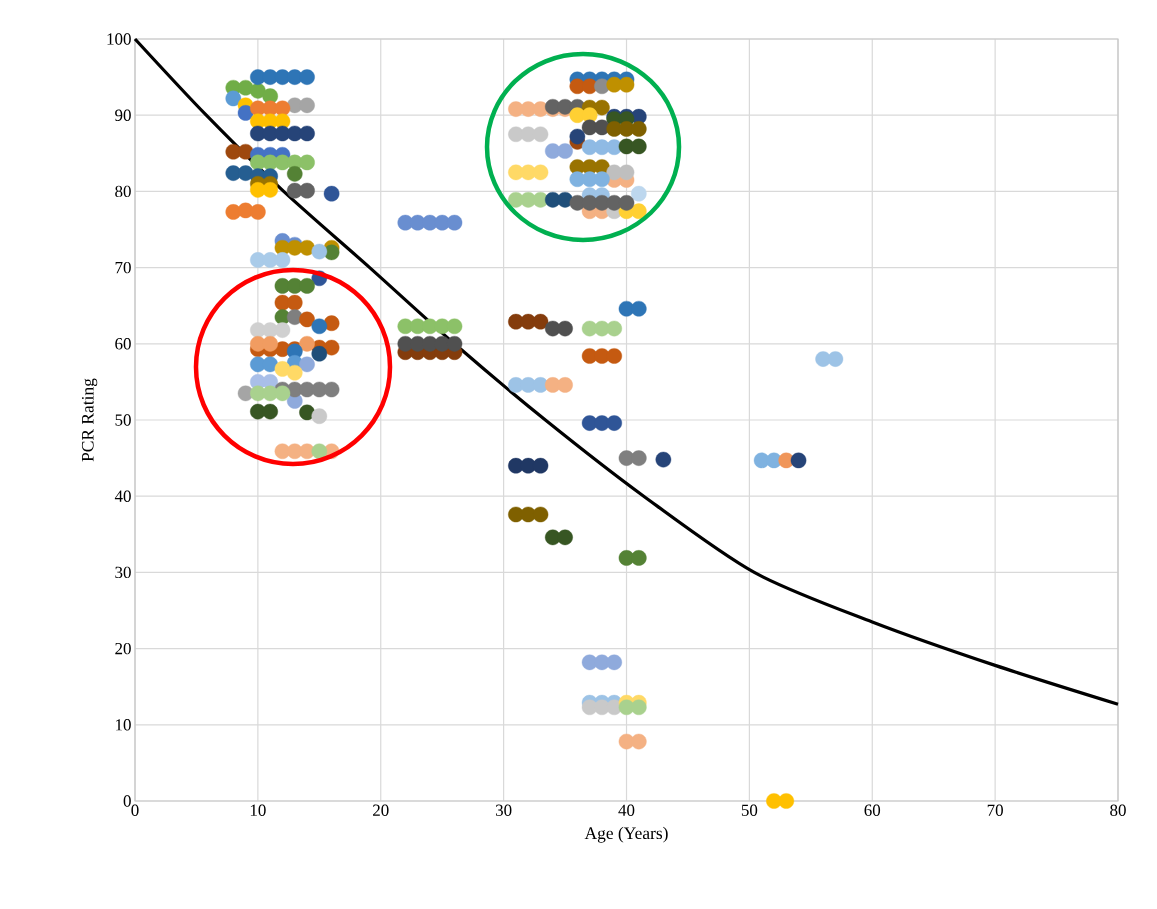  Describe the element at coordinates (626, 810) in the screenshot. I see `x-tick-label: 40` at that location.